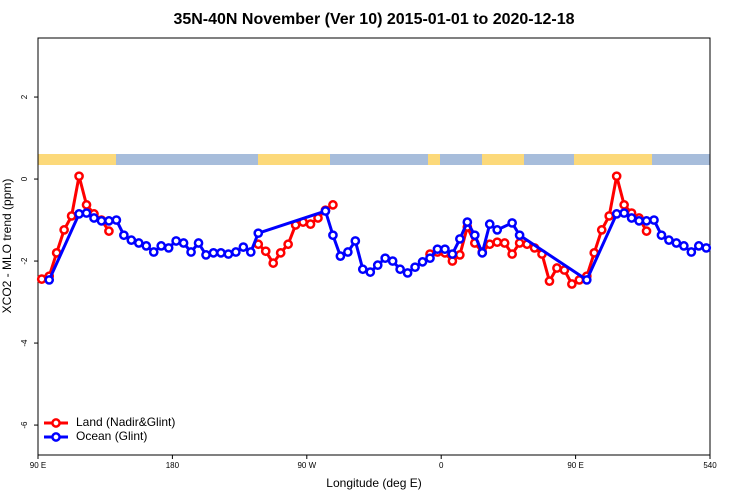 The image size is (750, 500). What do you see at coordinates (7, 246) in the screenshot?
I see `y-axis-title: XCO2 - MLO trend (ppm)` at bounding box center [7, 246].